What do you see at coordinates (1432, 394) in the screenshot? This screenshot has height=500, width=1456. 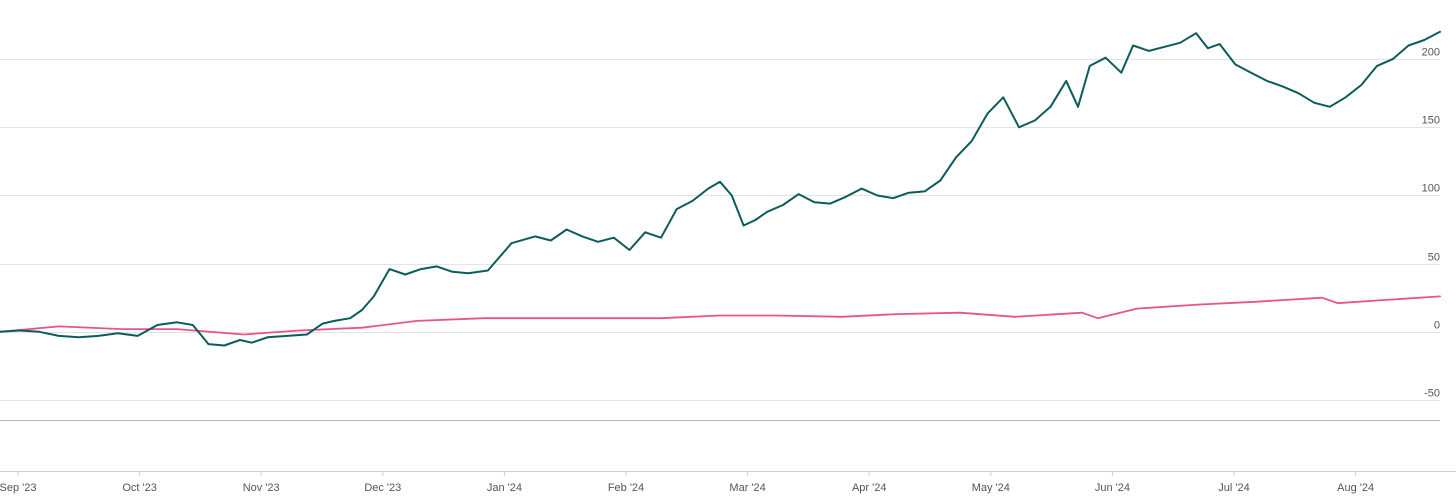 I see `y-tick-label: -50` at bounding box center [1432, 394].